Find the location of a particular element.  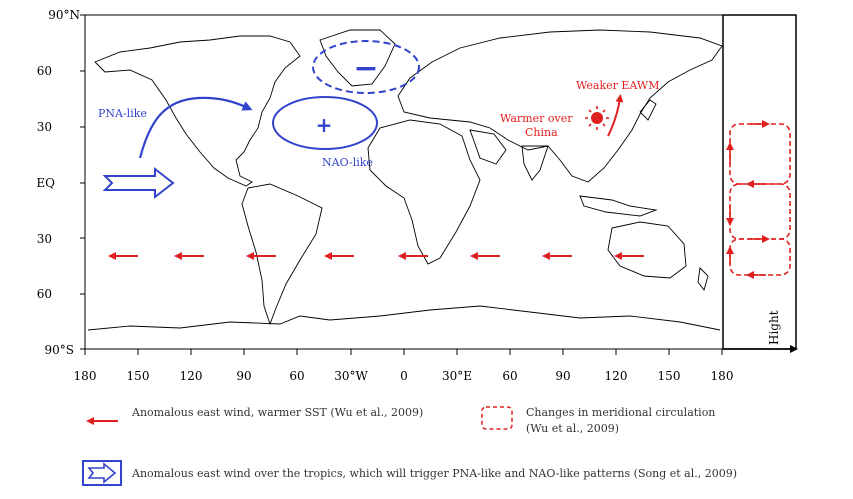

circulation-cell-lower is located at coordinates (760, 257).